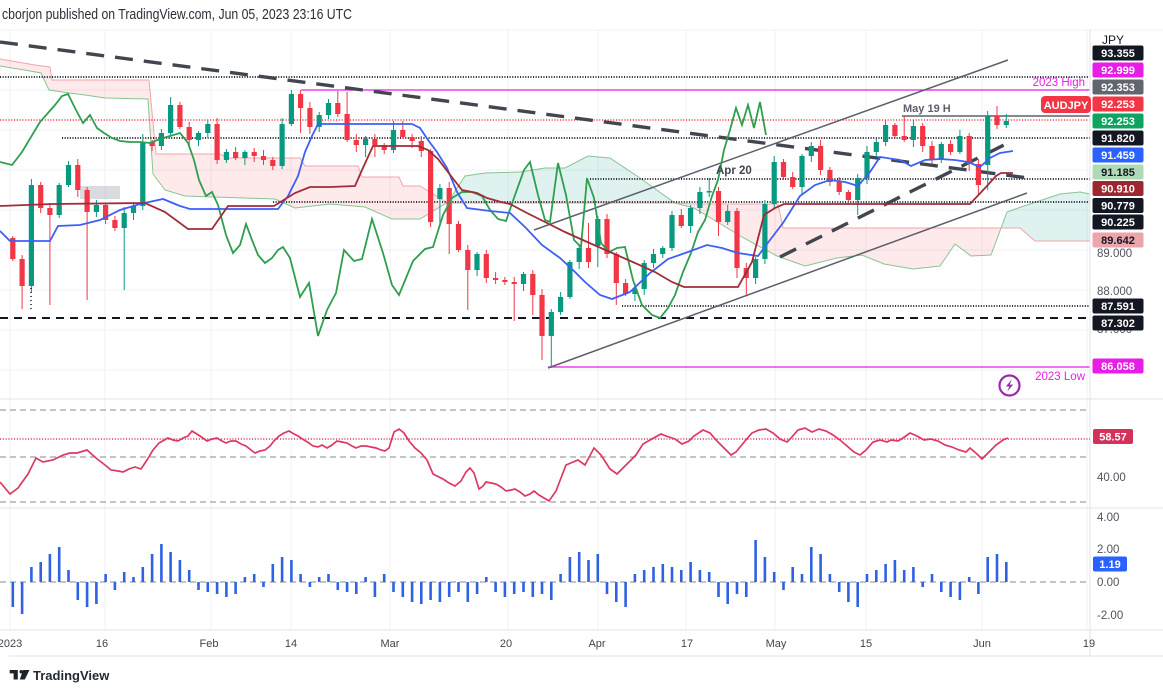 The width and height of the screenshot is (1163, 698). What do you see at coordinates (1114, 292) in the screenshot?
I see `svg-text: 88.000` at bounding box center [1114, 292].